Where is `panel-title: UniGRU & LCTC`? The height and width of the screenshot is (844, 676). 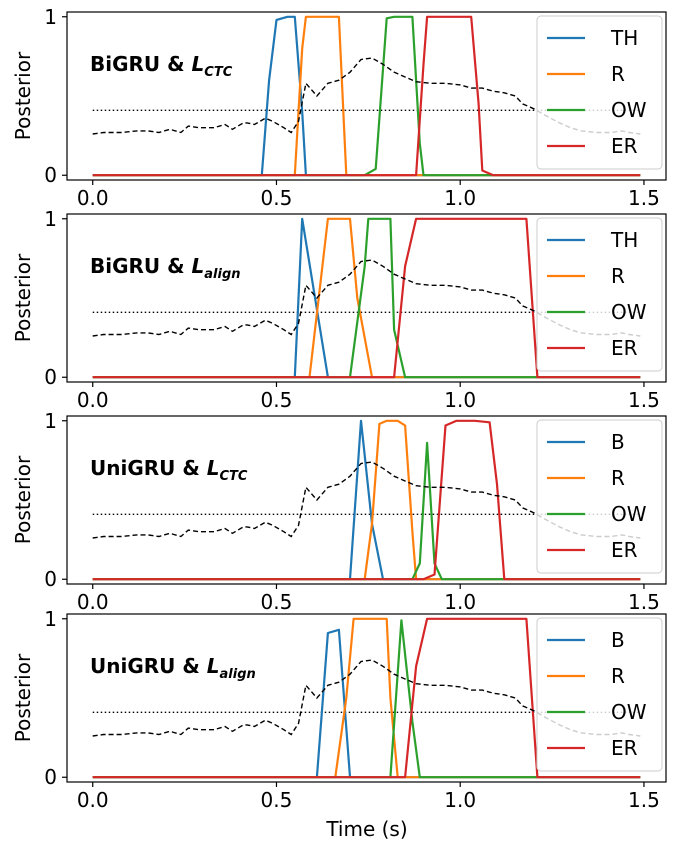 panel-title: UniGRU & LCTC is located at coordinates (169, 470).